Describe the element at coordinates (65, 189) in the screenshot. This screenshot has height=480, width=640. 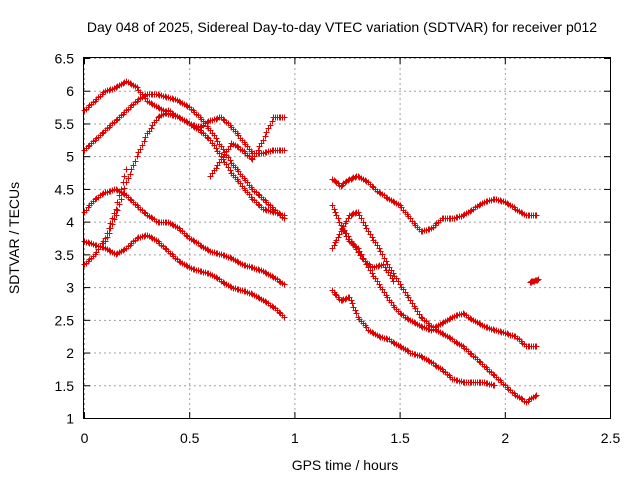
I see `y-tick-label: 4.5` at that location.